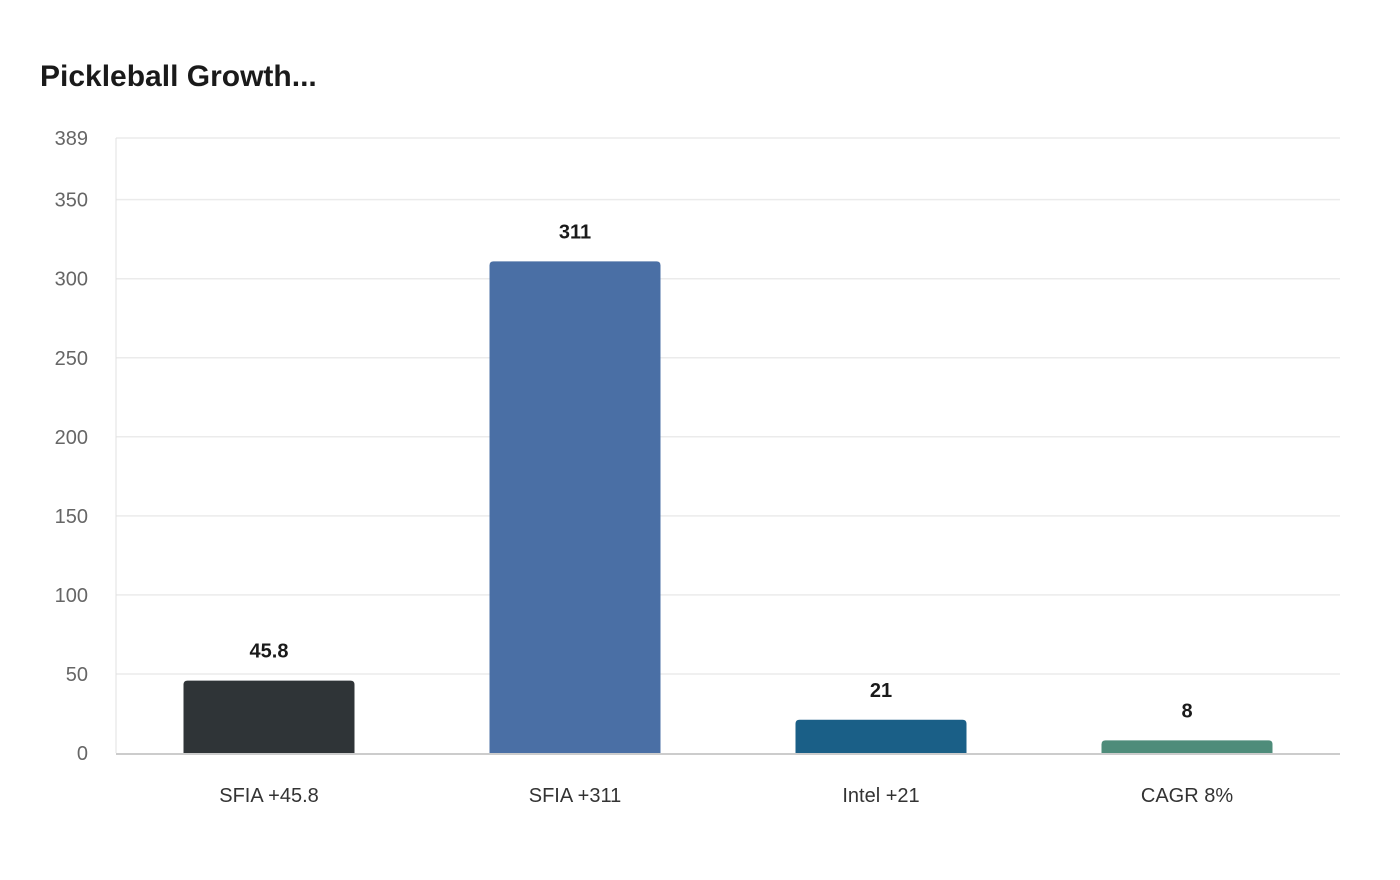  What do you see at coordinates (575, 232) in the screenshot?
I see `data-label: 311` at bounding box center [575, 232].